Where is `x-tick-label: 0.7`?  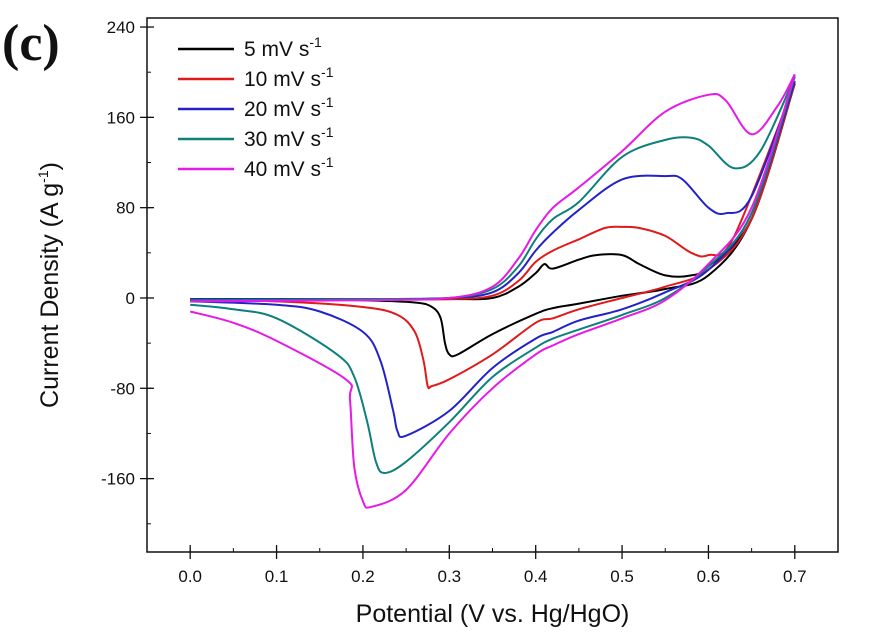
x-tick-label: 0.7 is located at coordinates (795, 576).